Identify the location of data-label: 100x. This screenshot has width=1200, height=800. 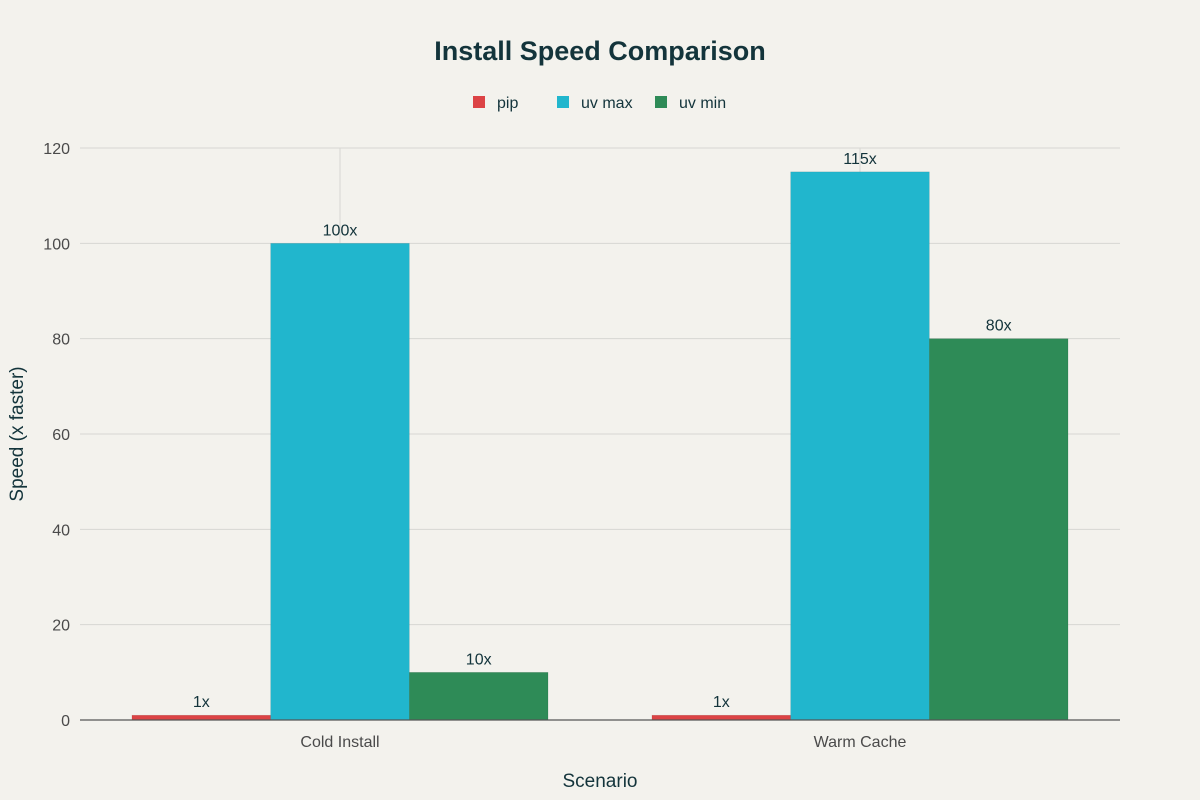
(340, 230).